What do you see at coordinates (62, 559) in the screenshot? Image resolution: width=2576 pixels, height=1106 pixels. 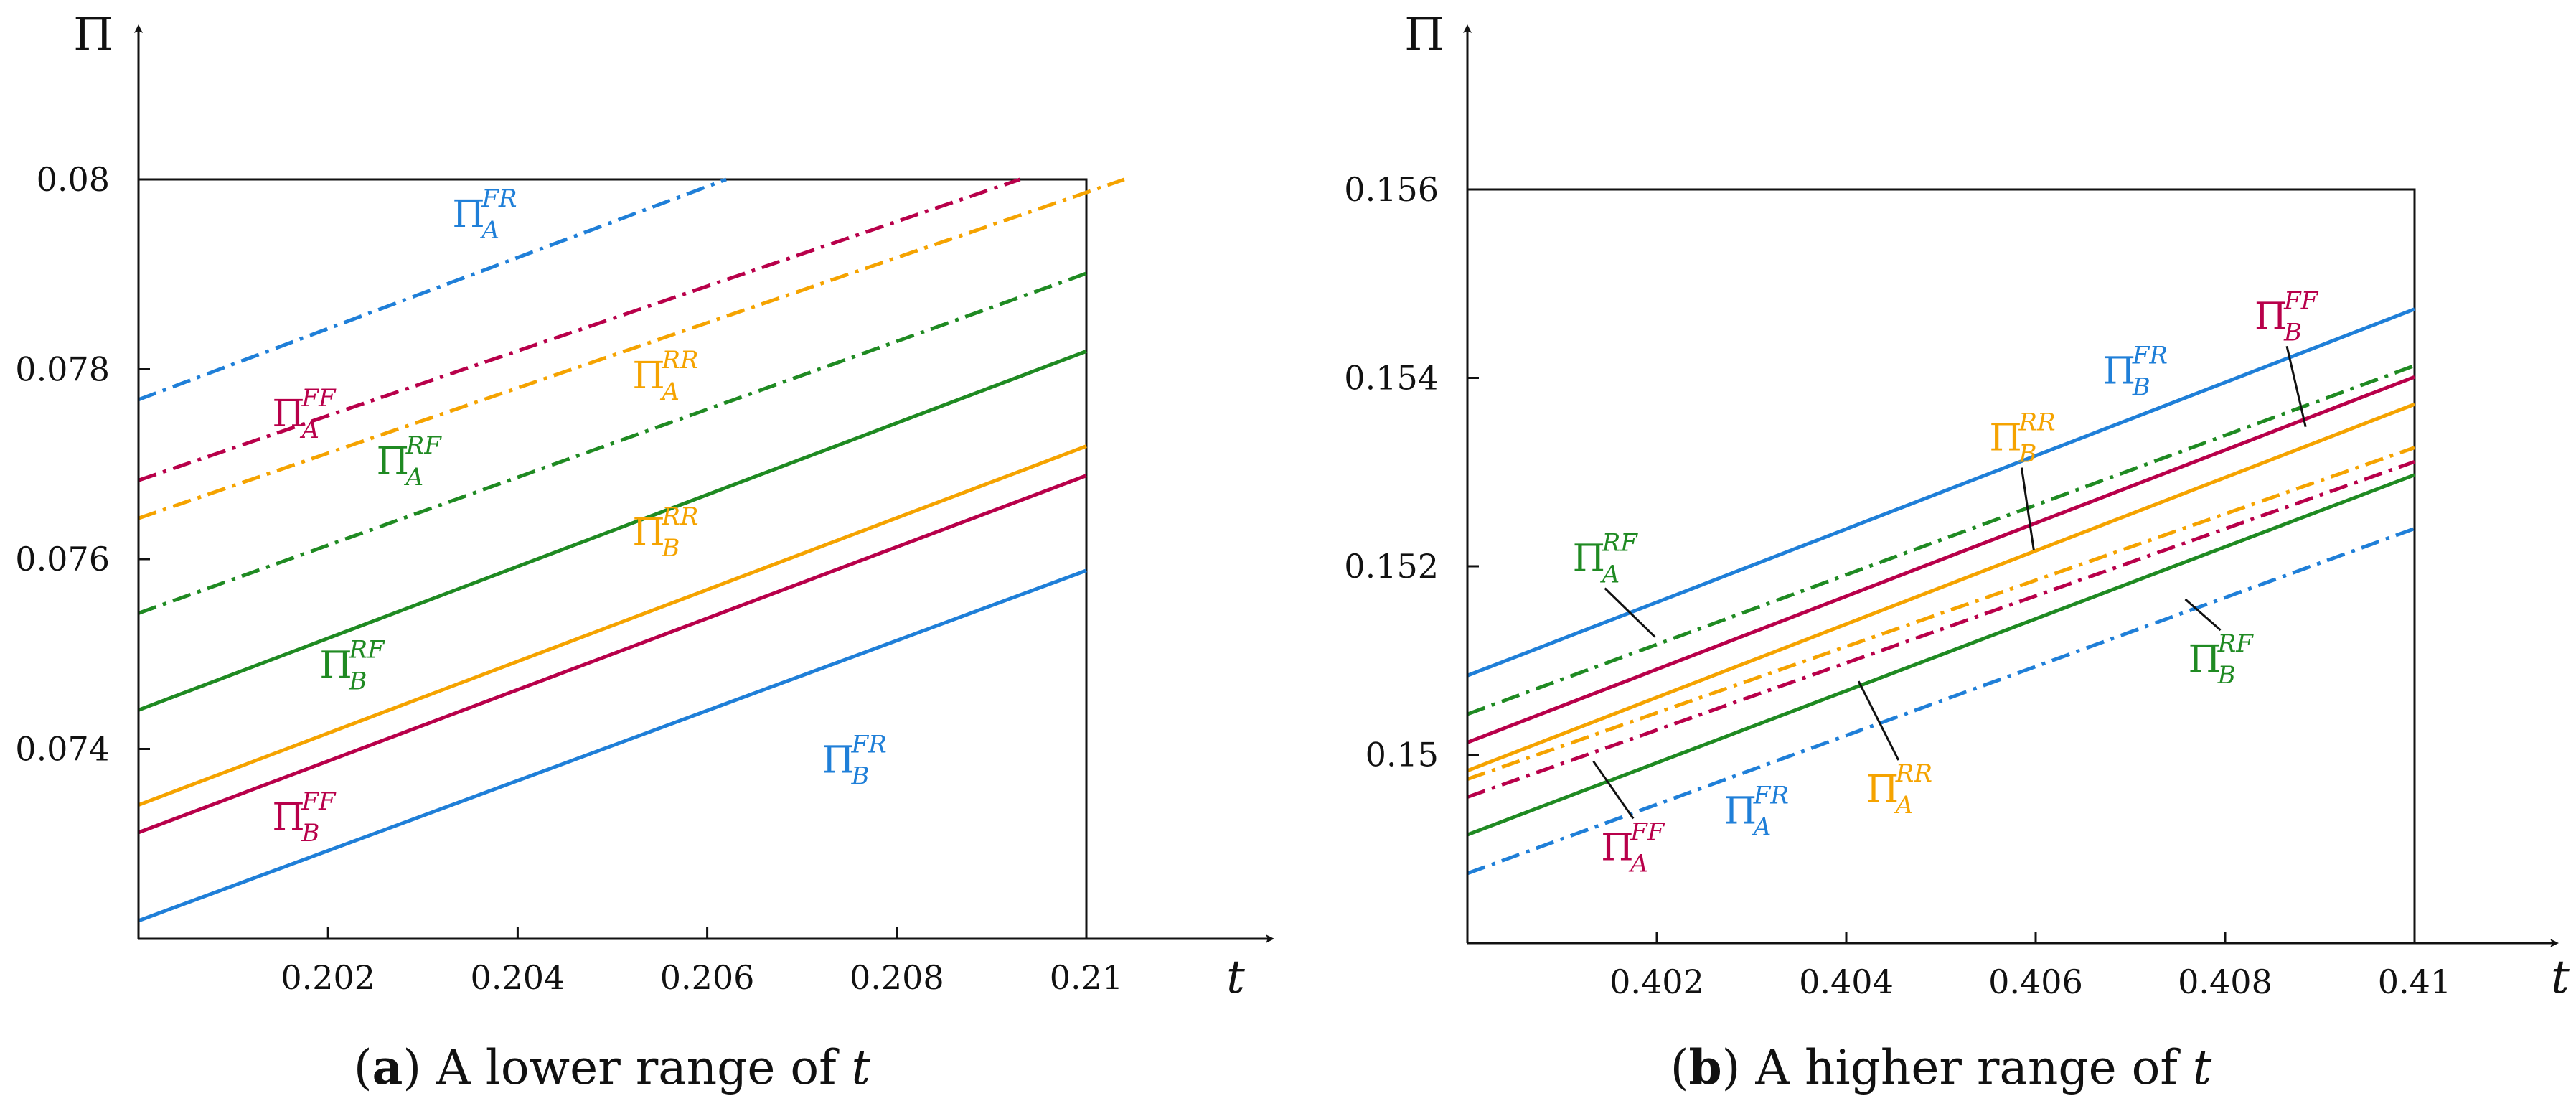 I see `y-tick-label: 0.076` at bounding box center [62, 559].